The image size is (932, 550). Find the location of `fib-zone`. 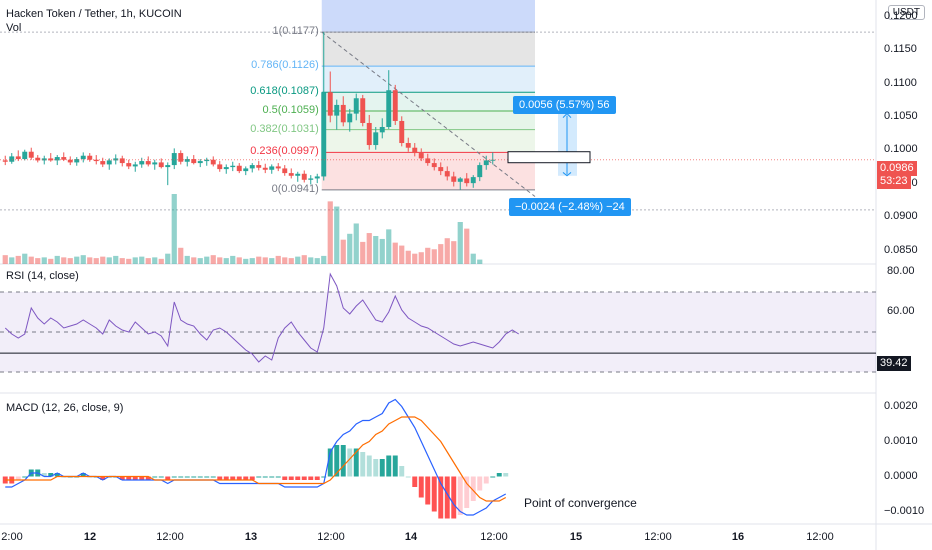

fib-zone is located at coordinates (428, 120).